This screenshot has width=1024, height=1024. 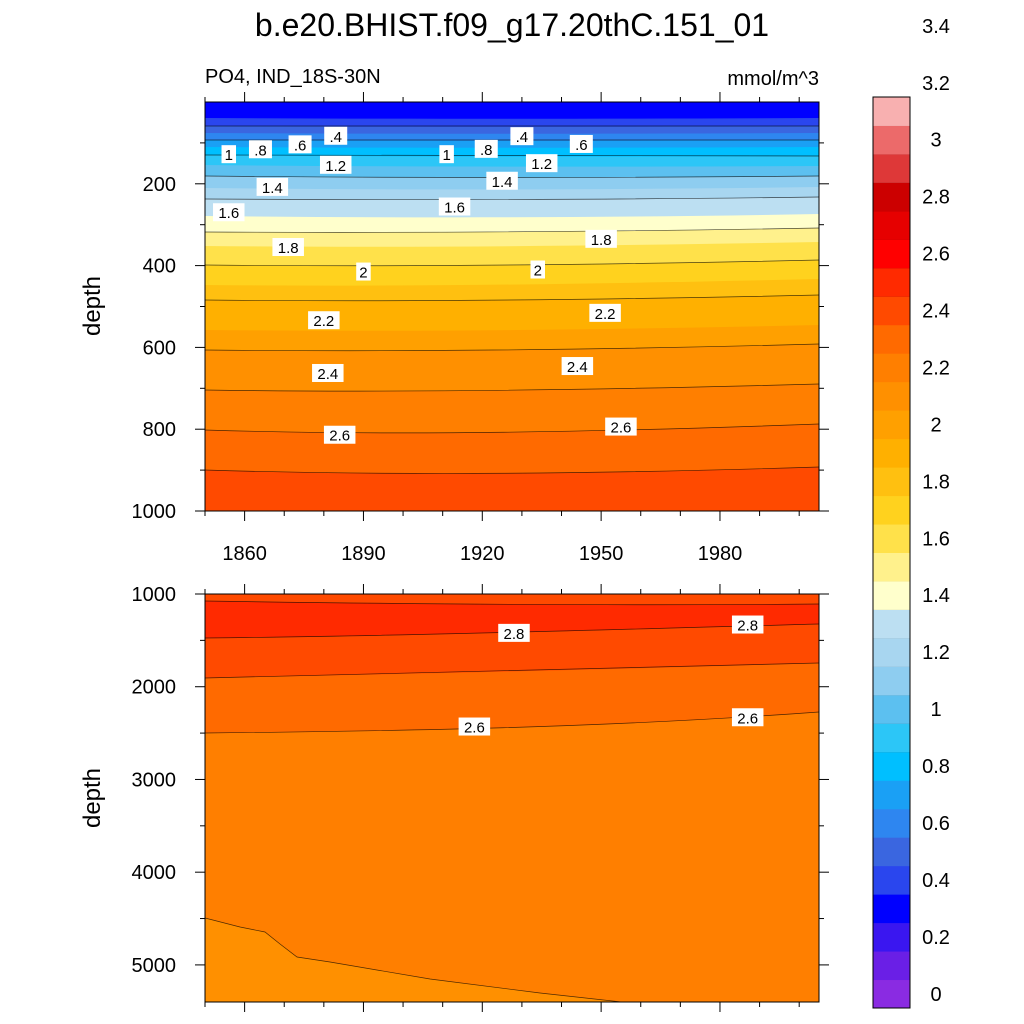 I want to click on x-tick-label: 1890, so click(x=363, y=554).